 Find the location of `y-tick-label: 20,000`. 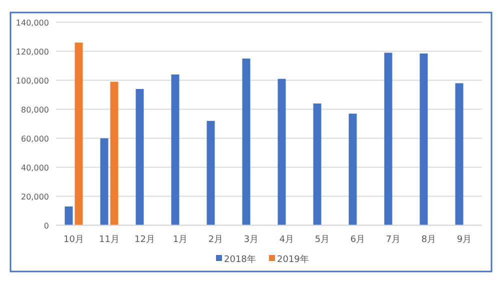

y-tick-label: 20,000 is located at coordinates (35, 197).